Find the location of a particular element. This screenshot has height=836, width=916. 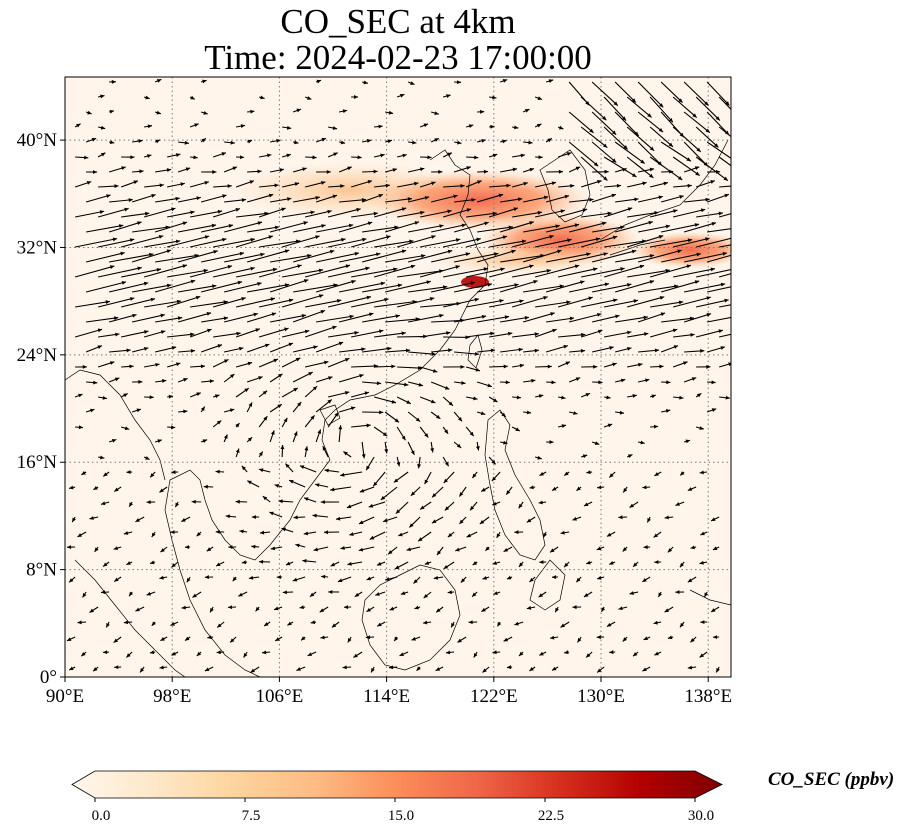

plume-hotspot is located at coordinates (475, 282).